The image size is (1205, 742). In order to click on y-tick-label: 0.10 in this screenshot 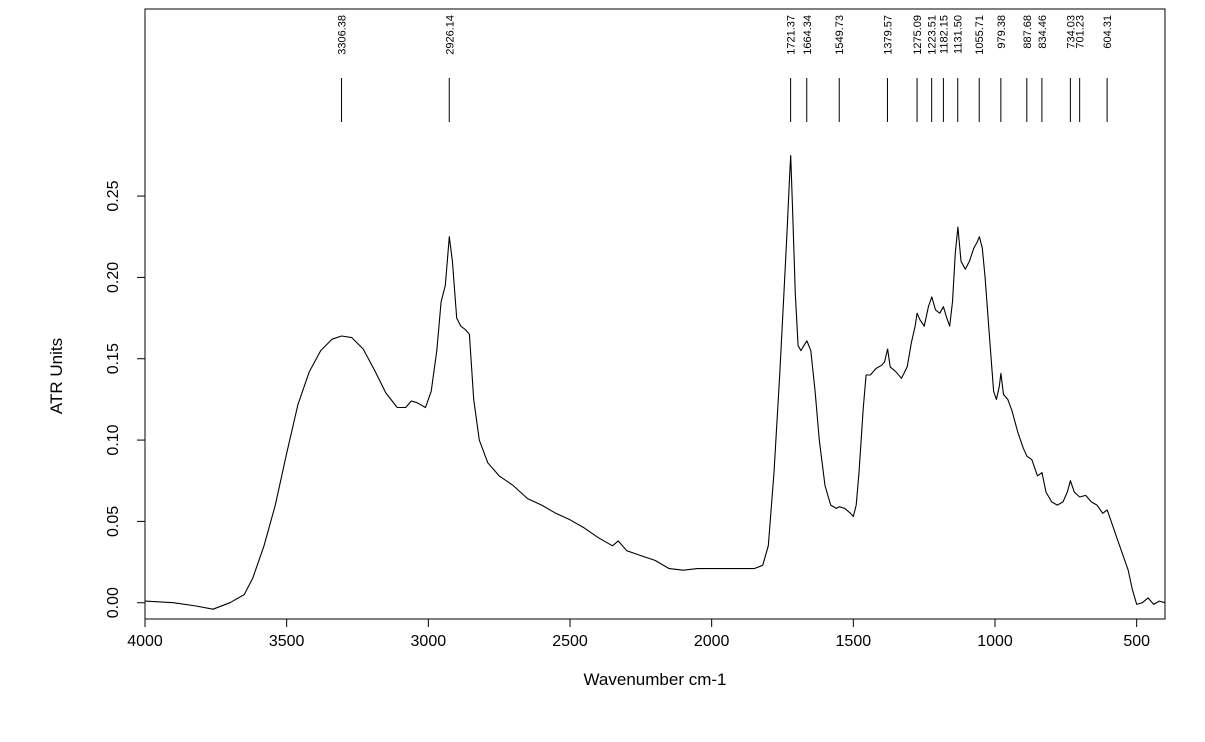, I will do `click(113, 439)`.